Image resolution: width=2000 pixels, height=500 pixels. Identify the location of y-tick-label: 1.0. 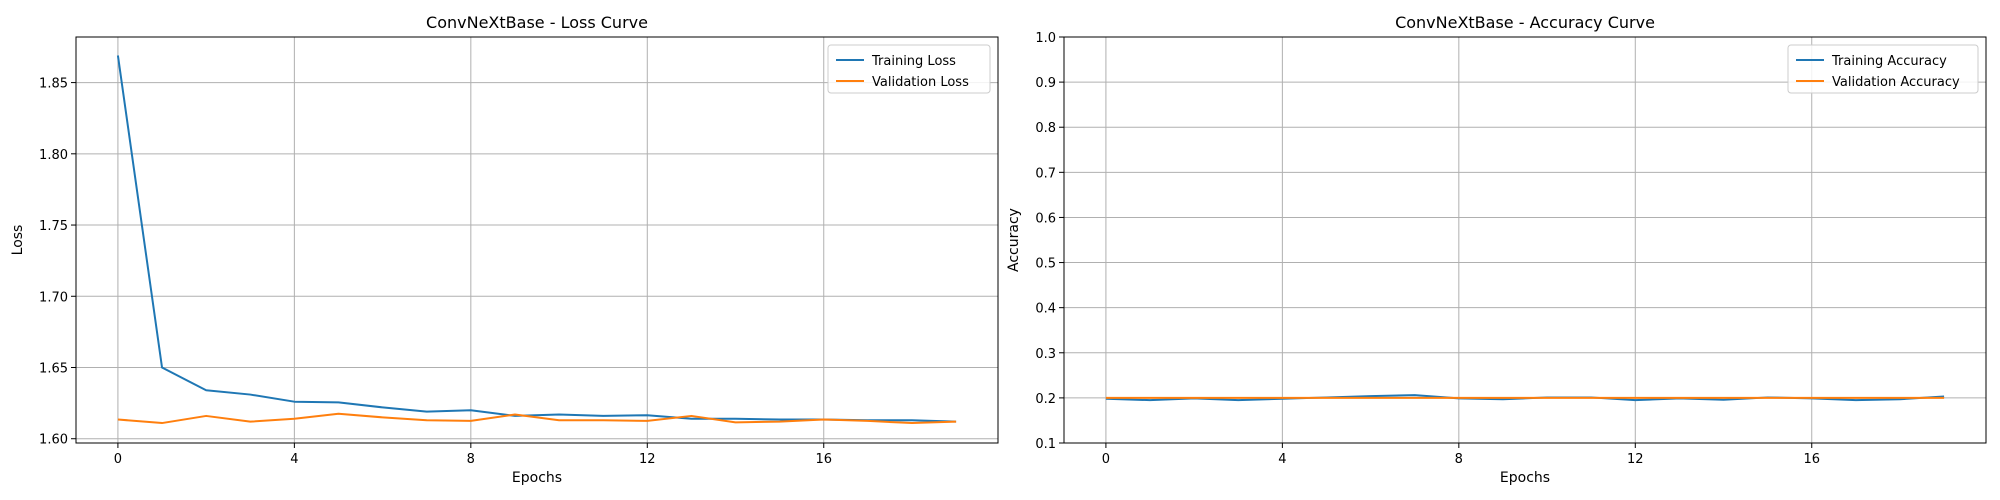
(1045, 38).